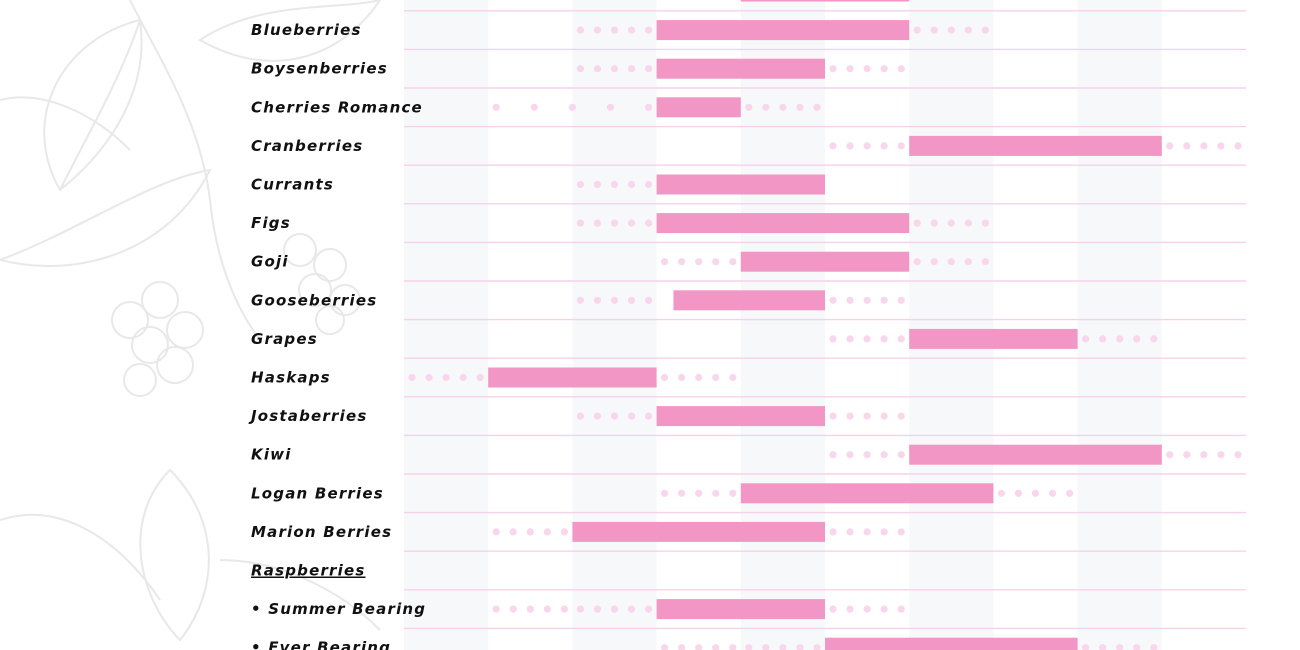 This screenshot has height=650, width=1300. What do you see at coordinates (292, 185) in the screenshot?
I see `row-label: Currants` at bounding box center [292, 185].